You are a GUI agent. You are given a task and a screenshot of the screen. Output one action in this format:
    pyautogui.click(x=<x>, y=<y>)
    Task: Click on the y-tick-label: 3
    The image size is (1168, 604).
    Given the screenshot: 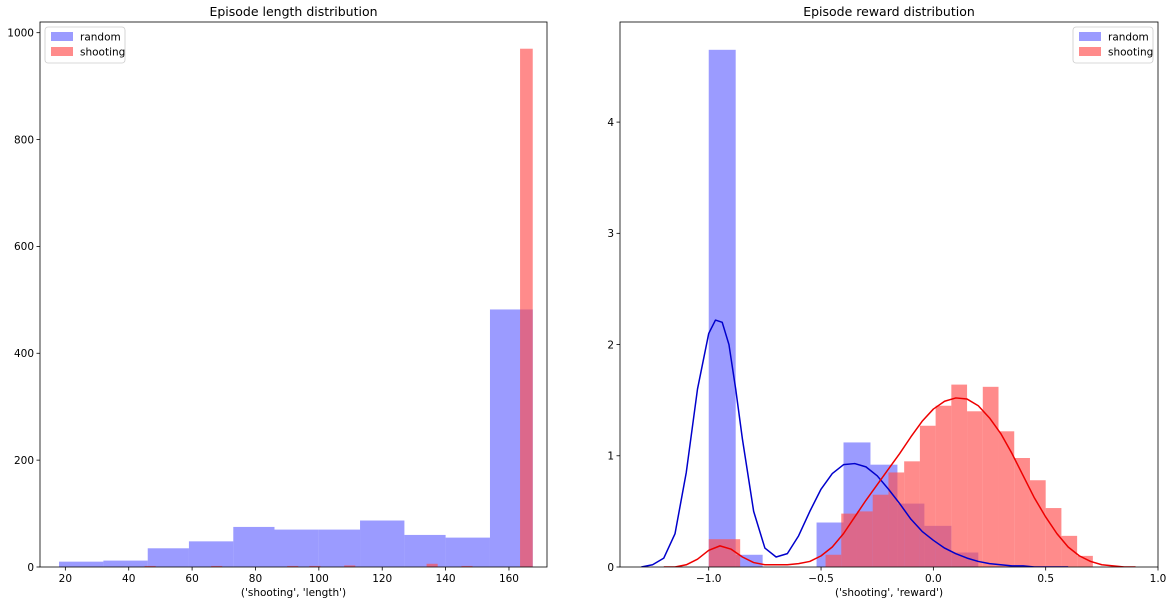 What is the action you would take?
    pyautogui.click(x=610, y=234)
    